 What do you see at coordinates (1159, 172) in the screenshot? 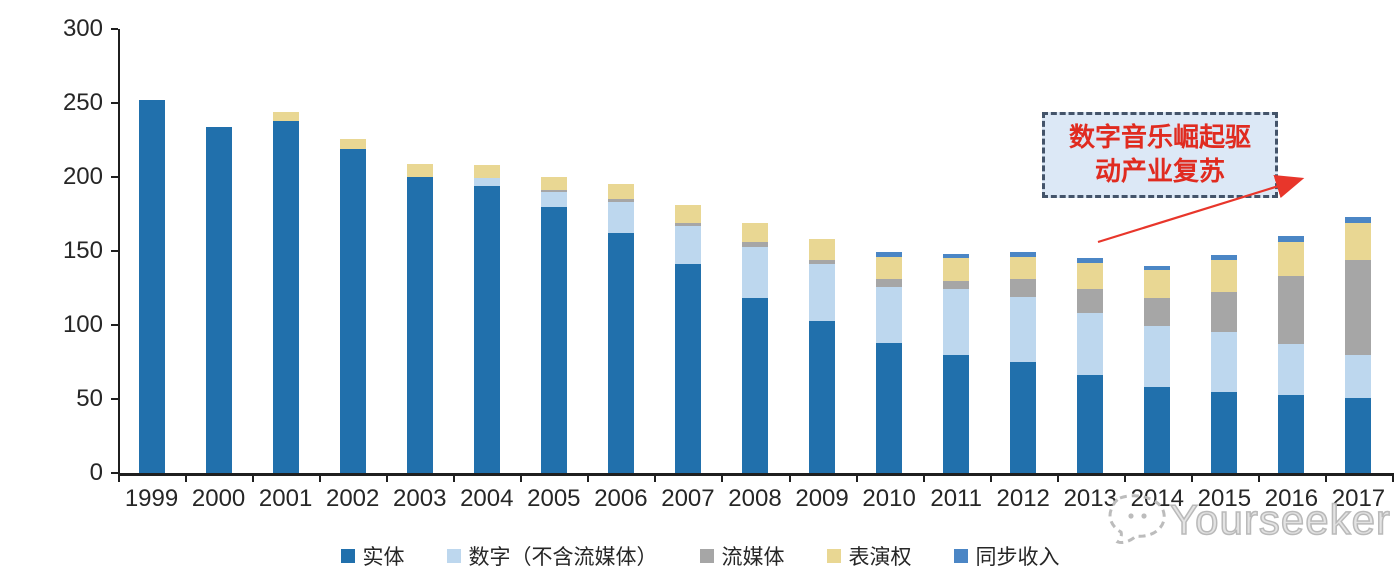
I see `annotation-text-line2: 动产业复苏` at bounding box center [1159, 172].